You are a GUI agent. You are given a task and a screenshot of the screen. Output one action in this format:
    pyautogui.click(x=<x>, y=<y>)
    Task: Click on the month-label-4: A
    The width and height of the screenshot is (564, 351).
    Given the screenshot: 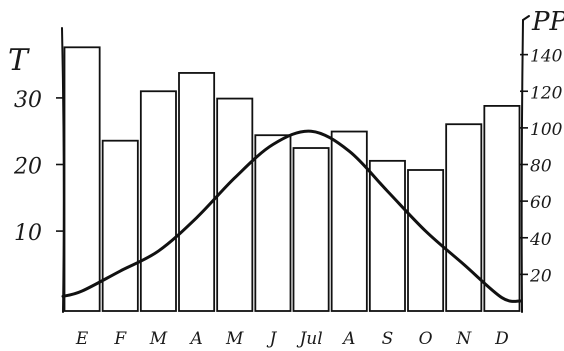 What is the action you would take?
    pyautogui.click(x=195, y=339)
    